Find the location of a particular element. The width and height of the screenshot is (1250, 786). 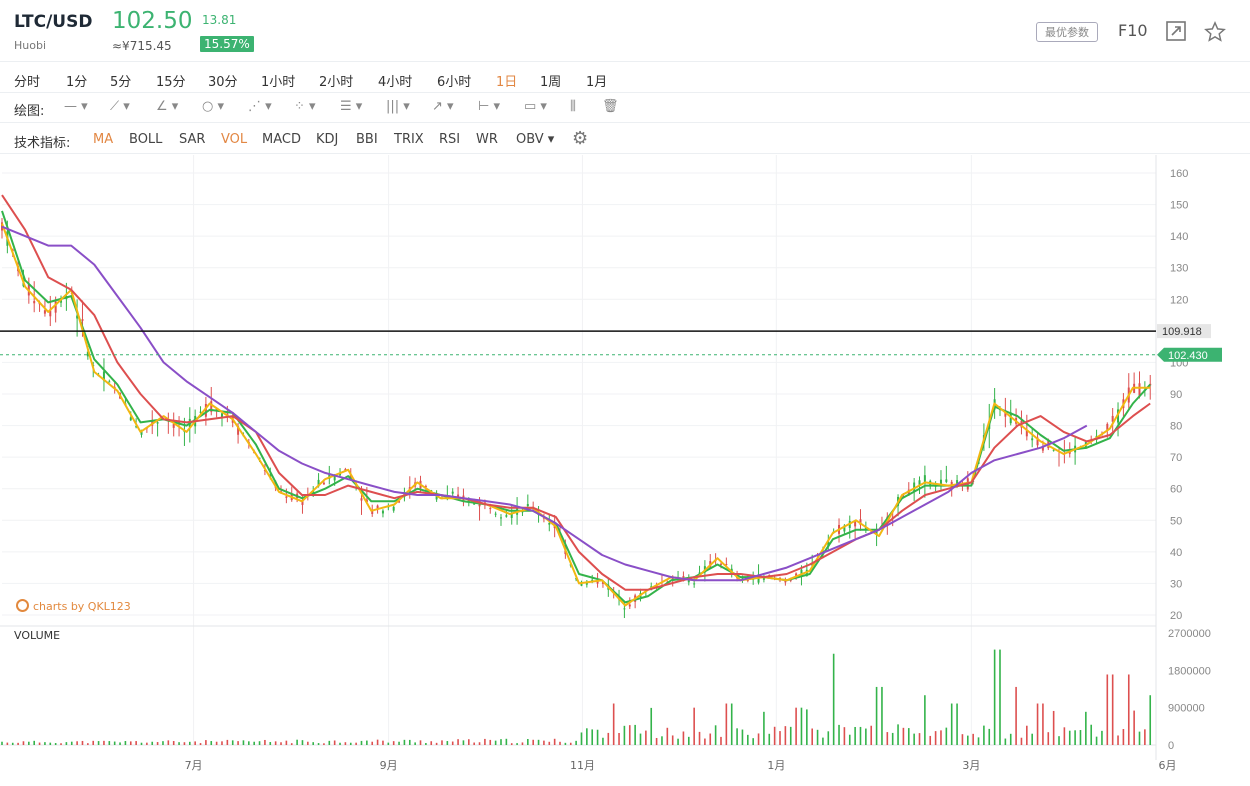

timeframe-2: 5分 is located at coordinates (121, 82).